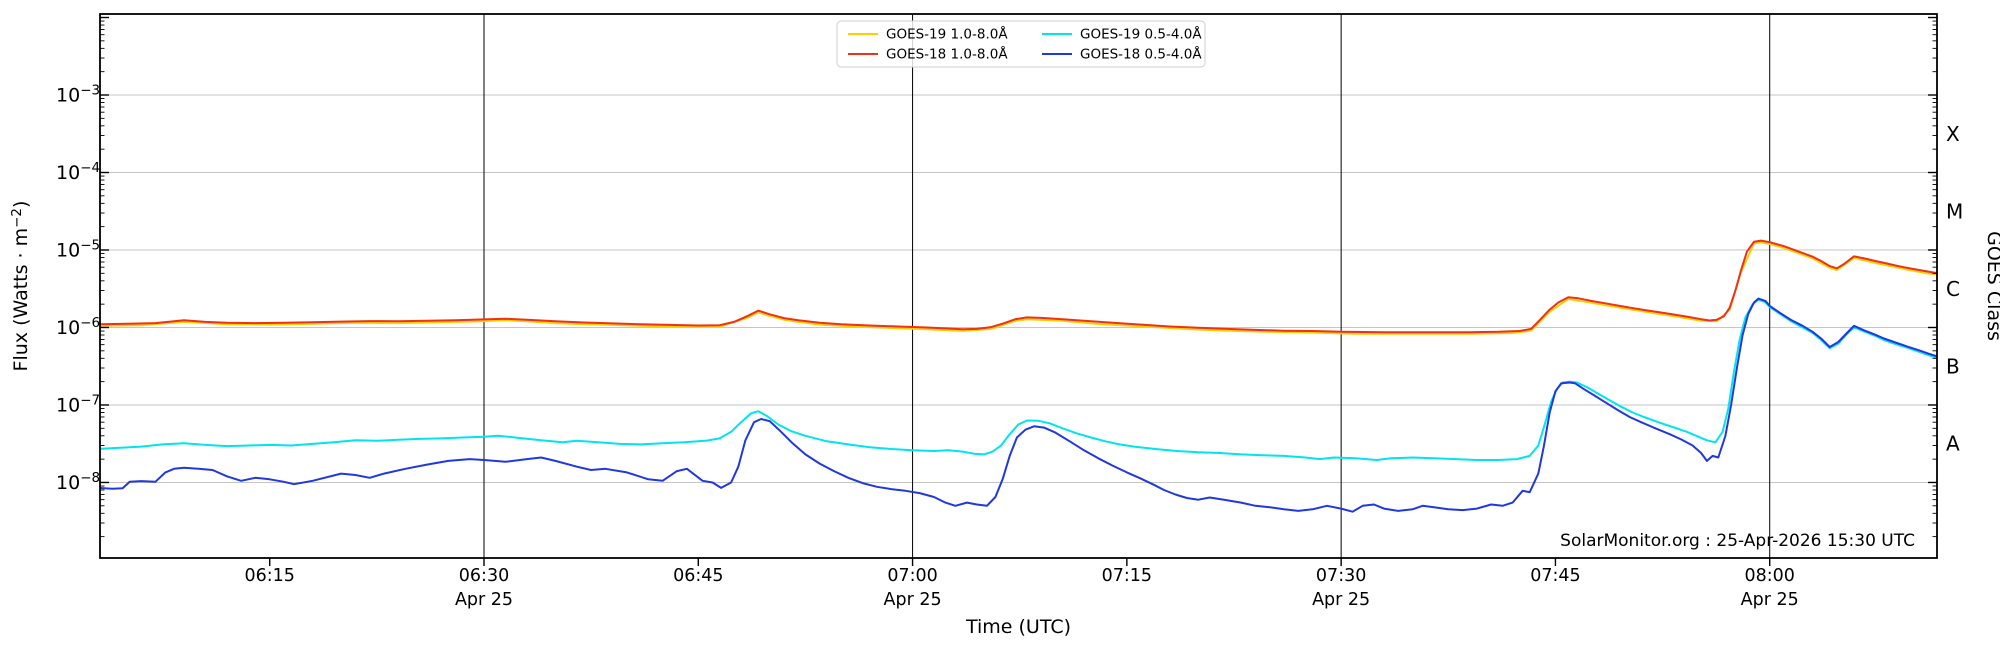 This screenshot has height=650, width=2000. What do you see at coordinates (1141, 54) in the screenshot?
I see `legend-label-3: GOES-18 0.5-4.0Å` at bounding box center [1141, 54].